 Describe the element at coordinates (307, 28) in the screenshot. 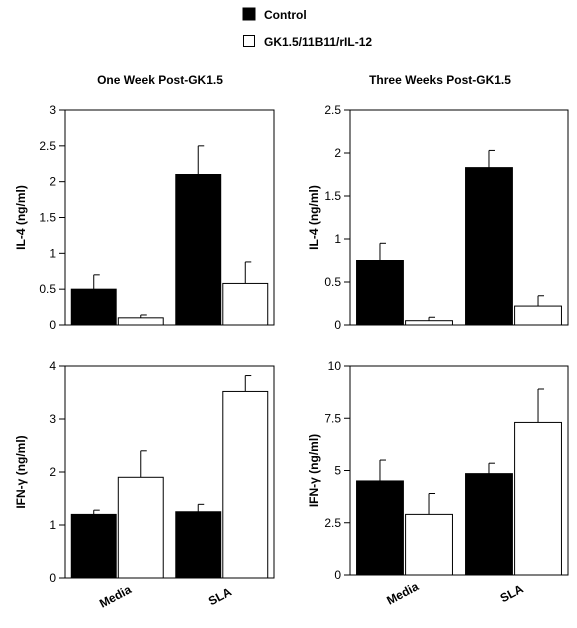

I see `legend: Control GK1.5/11B11/rIL-12` at that location.